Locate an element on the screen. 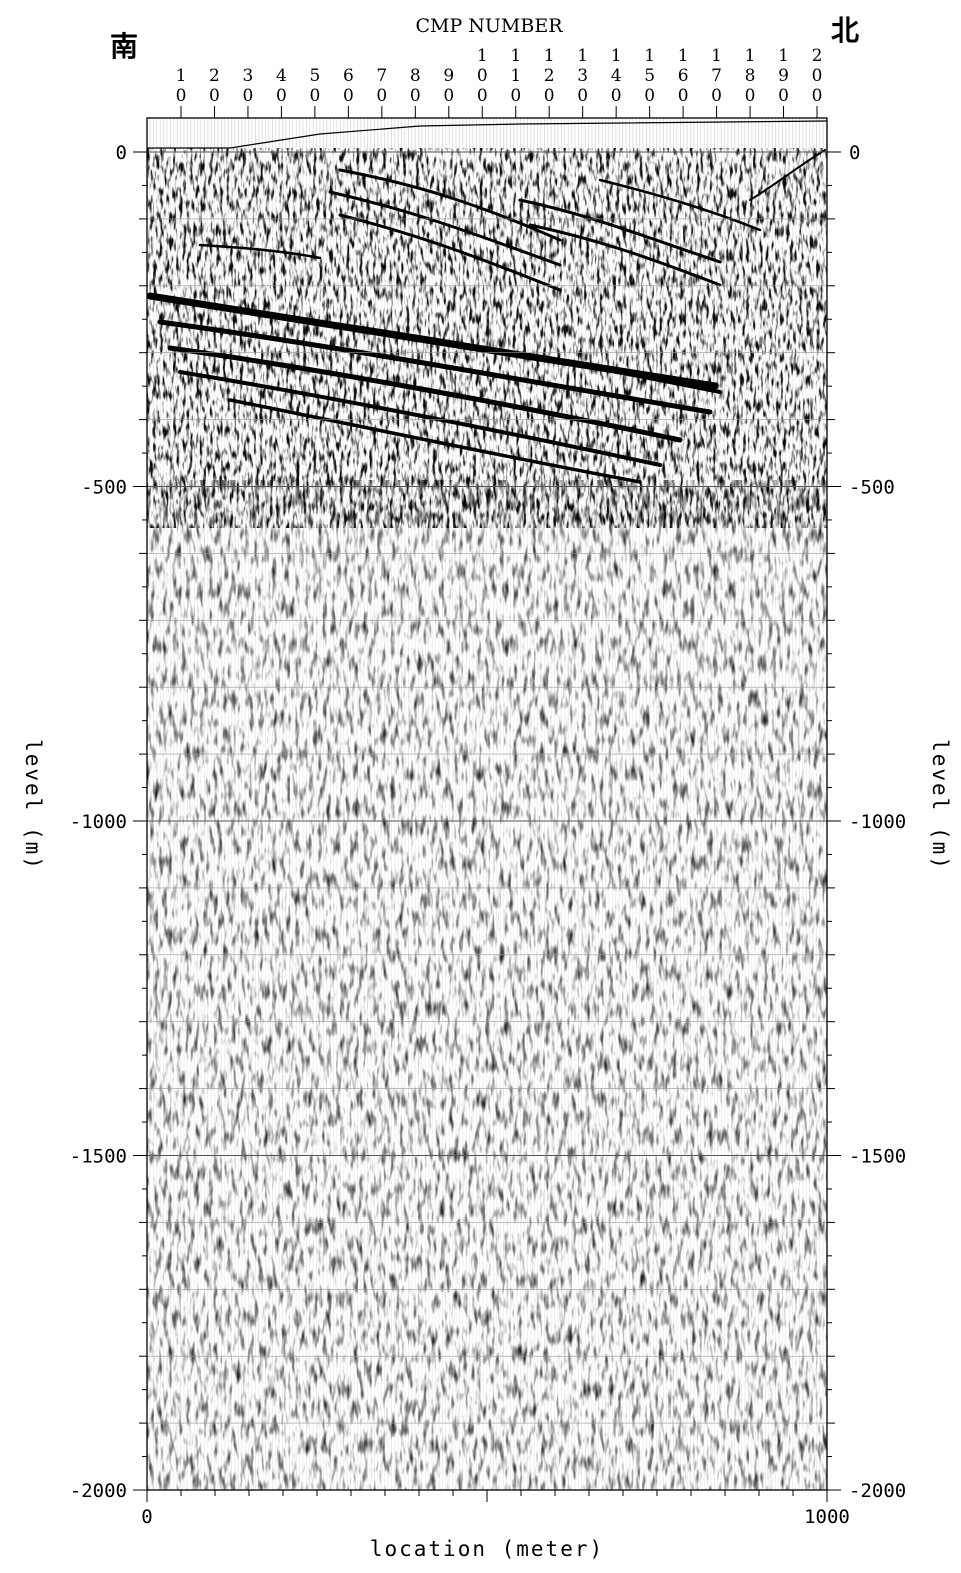 This screenshot has height=1573, width=961. cmp-tick-label: 80 is located at coordinates (415, 92).